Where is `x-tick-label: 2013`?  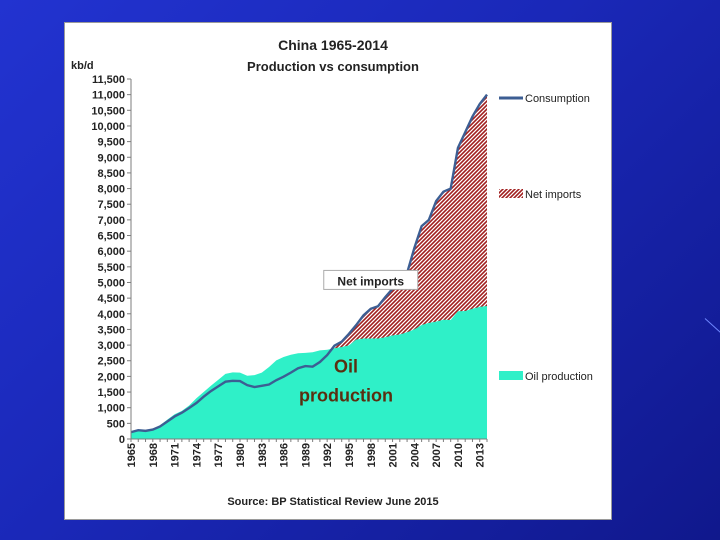 x-tick-label: 2013 is located at coordinates (481, 455).